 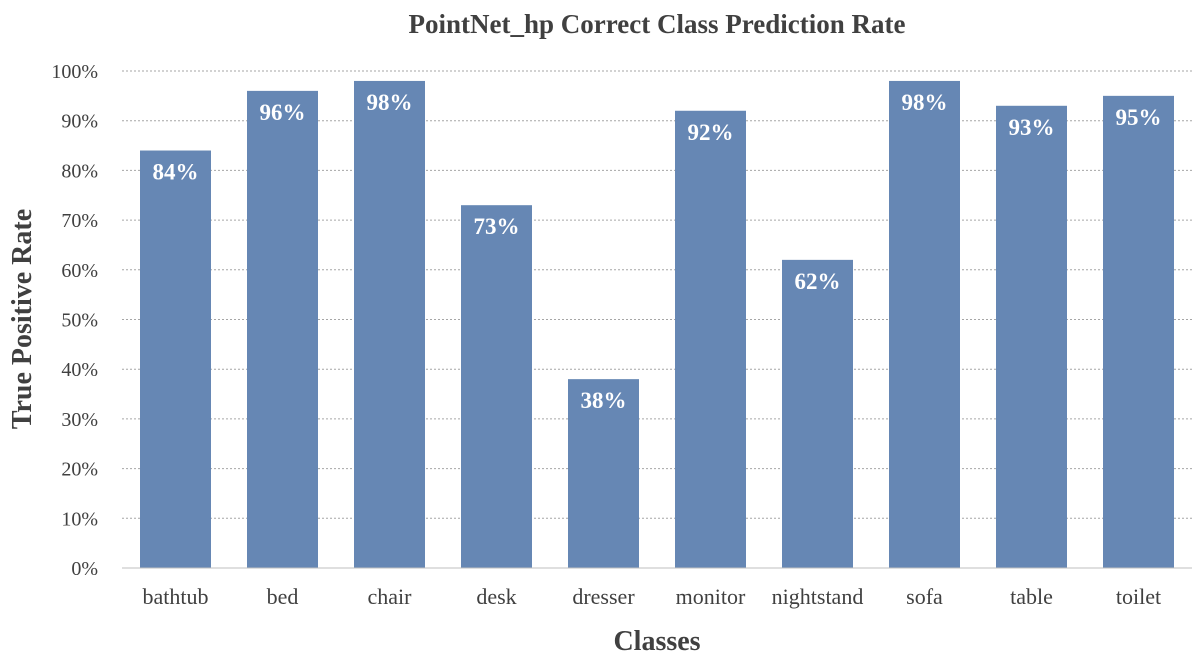 I want to click on y-tick-label: 90%, so click(x=79, y=122).